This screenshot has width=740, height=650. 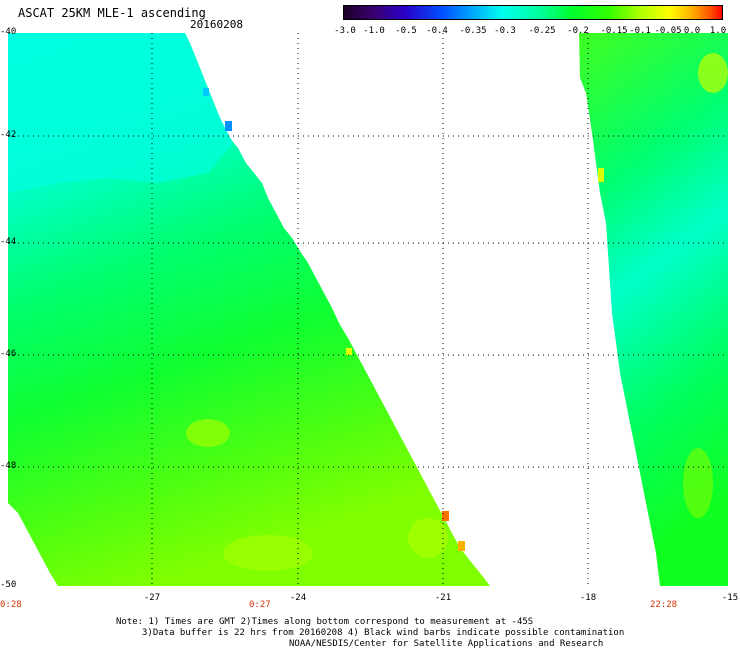 What do you see at coordinates (713, 73) in the screenshot?
I see `yellow-patch` at bounding box center [713, 73].